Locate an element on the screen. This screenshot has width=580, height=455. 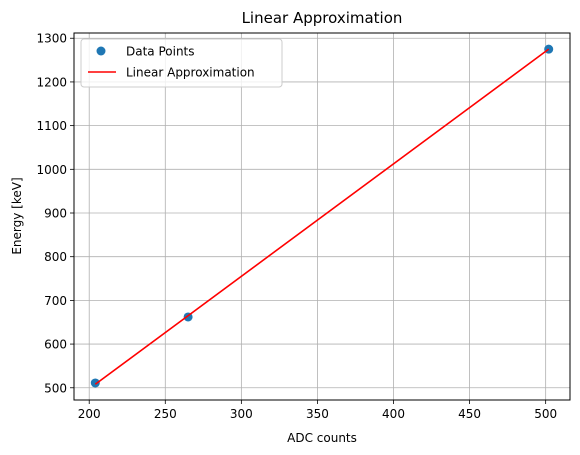
legend-marker-data-points is located at coordinates (101, 51).